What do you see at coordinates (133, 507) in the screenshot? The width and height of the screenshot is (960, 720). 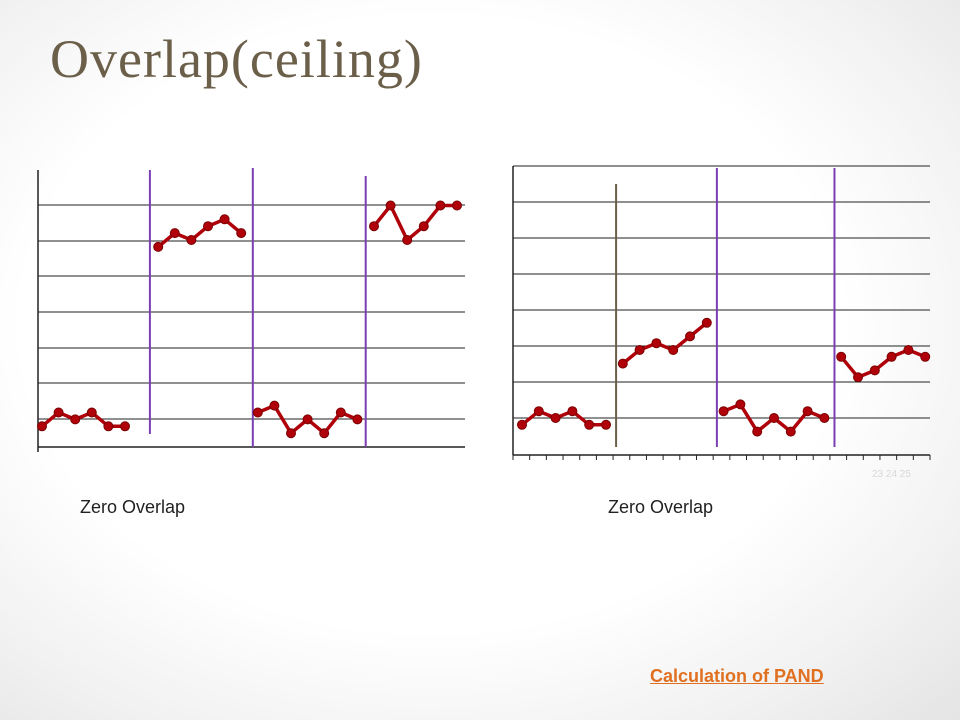 I see `caption-left: Zero Overlap` at bounding box center [133, 507].